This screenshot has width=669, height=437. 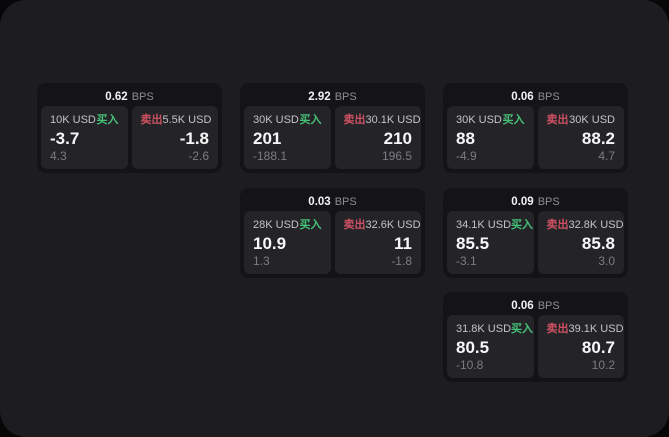 I want to click on buy-quote-tile: 31.8K USD 买入 80.5 -10.8, so click(x=490, y=346).